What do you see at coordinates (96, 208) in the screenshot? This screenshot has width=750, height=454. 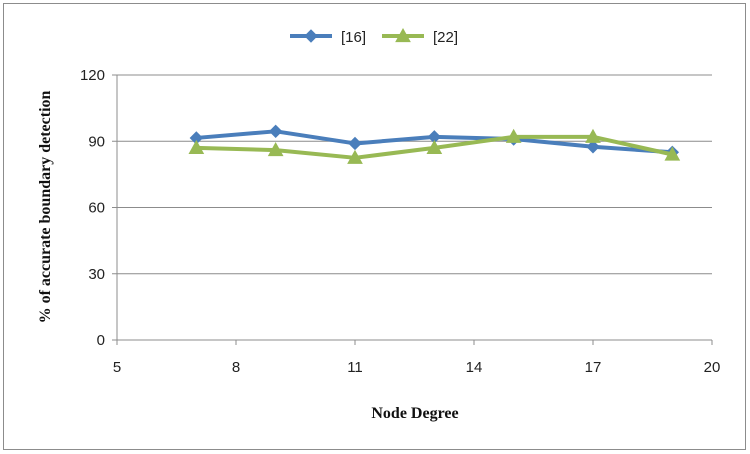 I see `y-tick-label: 60` at bounding box center [96, 208].